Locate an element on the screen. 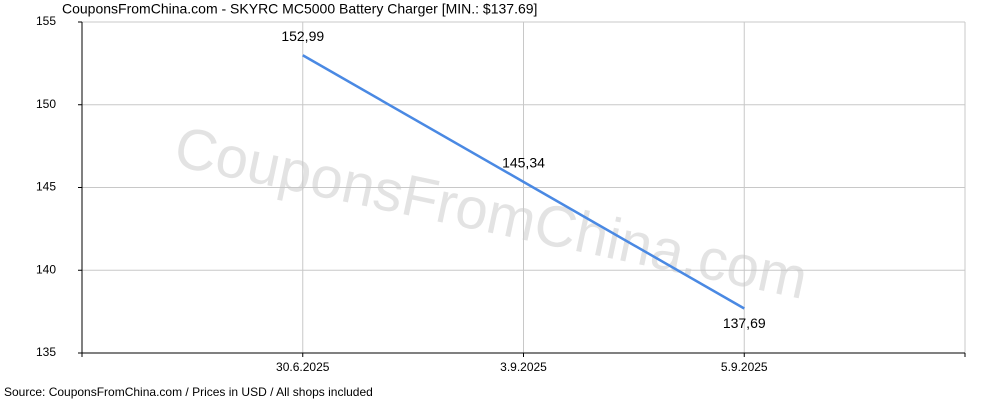 Image resolution: width=1000 pixels, height=400 pixels. y-tick-label: 140 is located at coordinates (46, 269).